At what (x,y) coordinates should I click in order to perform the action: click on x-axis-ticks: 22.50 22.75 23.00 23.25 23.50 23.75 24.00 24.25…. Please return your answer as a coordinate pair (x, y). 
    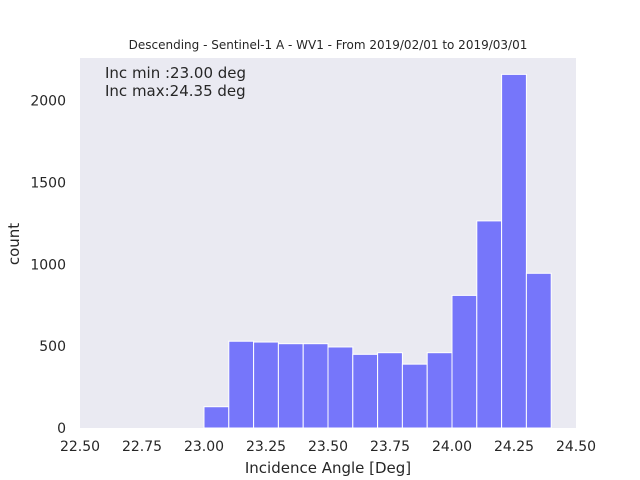
    Looking at the image, I should click on (328, 447).